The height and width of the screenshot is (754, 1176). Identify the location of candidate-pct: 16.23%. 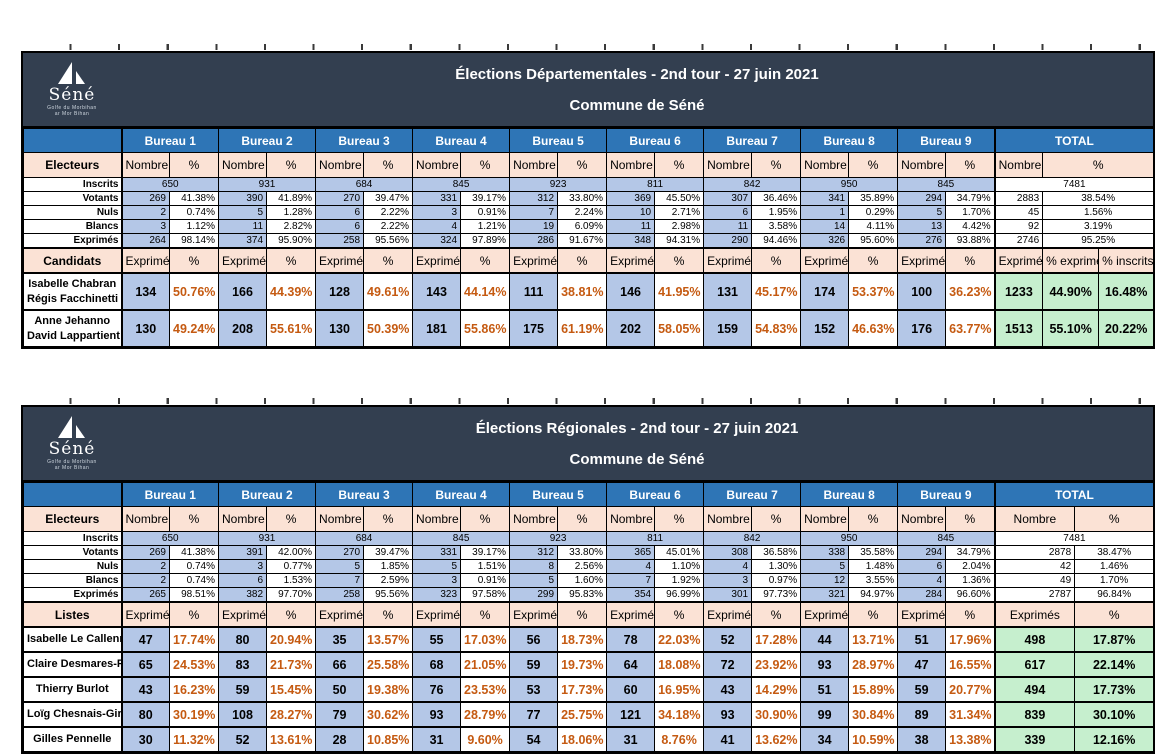
(194, 689).